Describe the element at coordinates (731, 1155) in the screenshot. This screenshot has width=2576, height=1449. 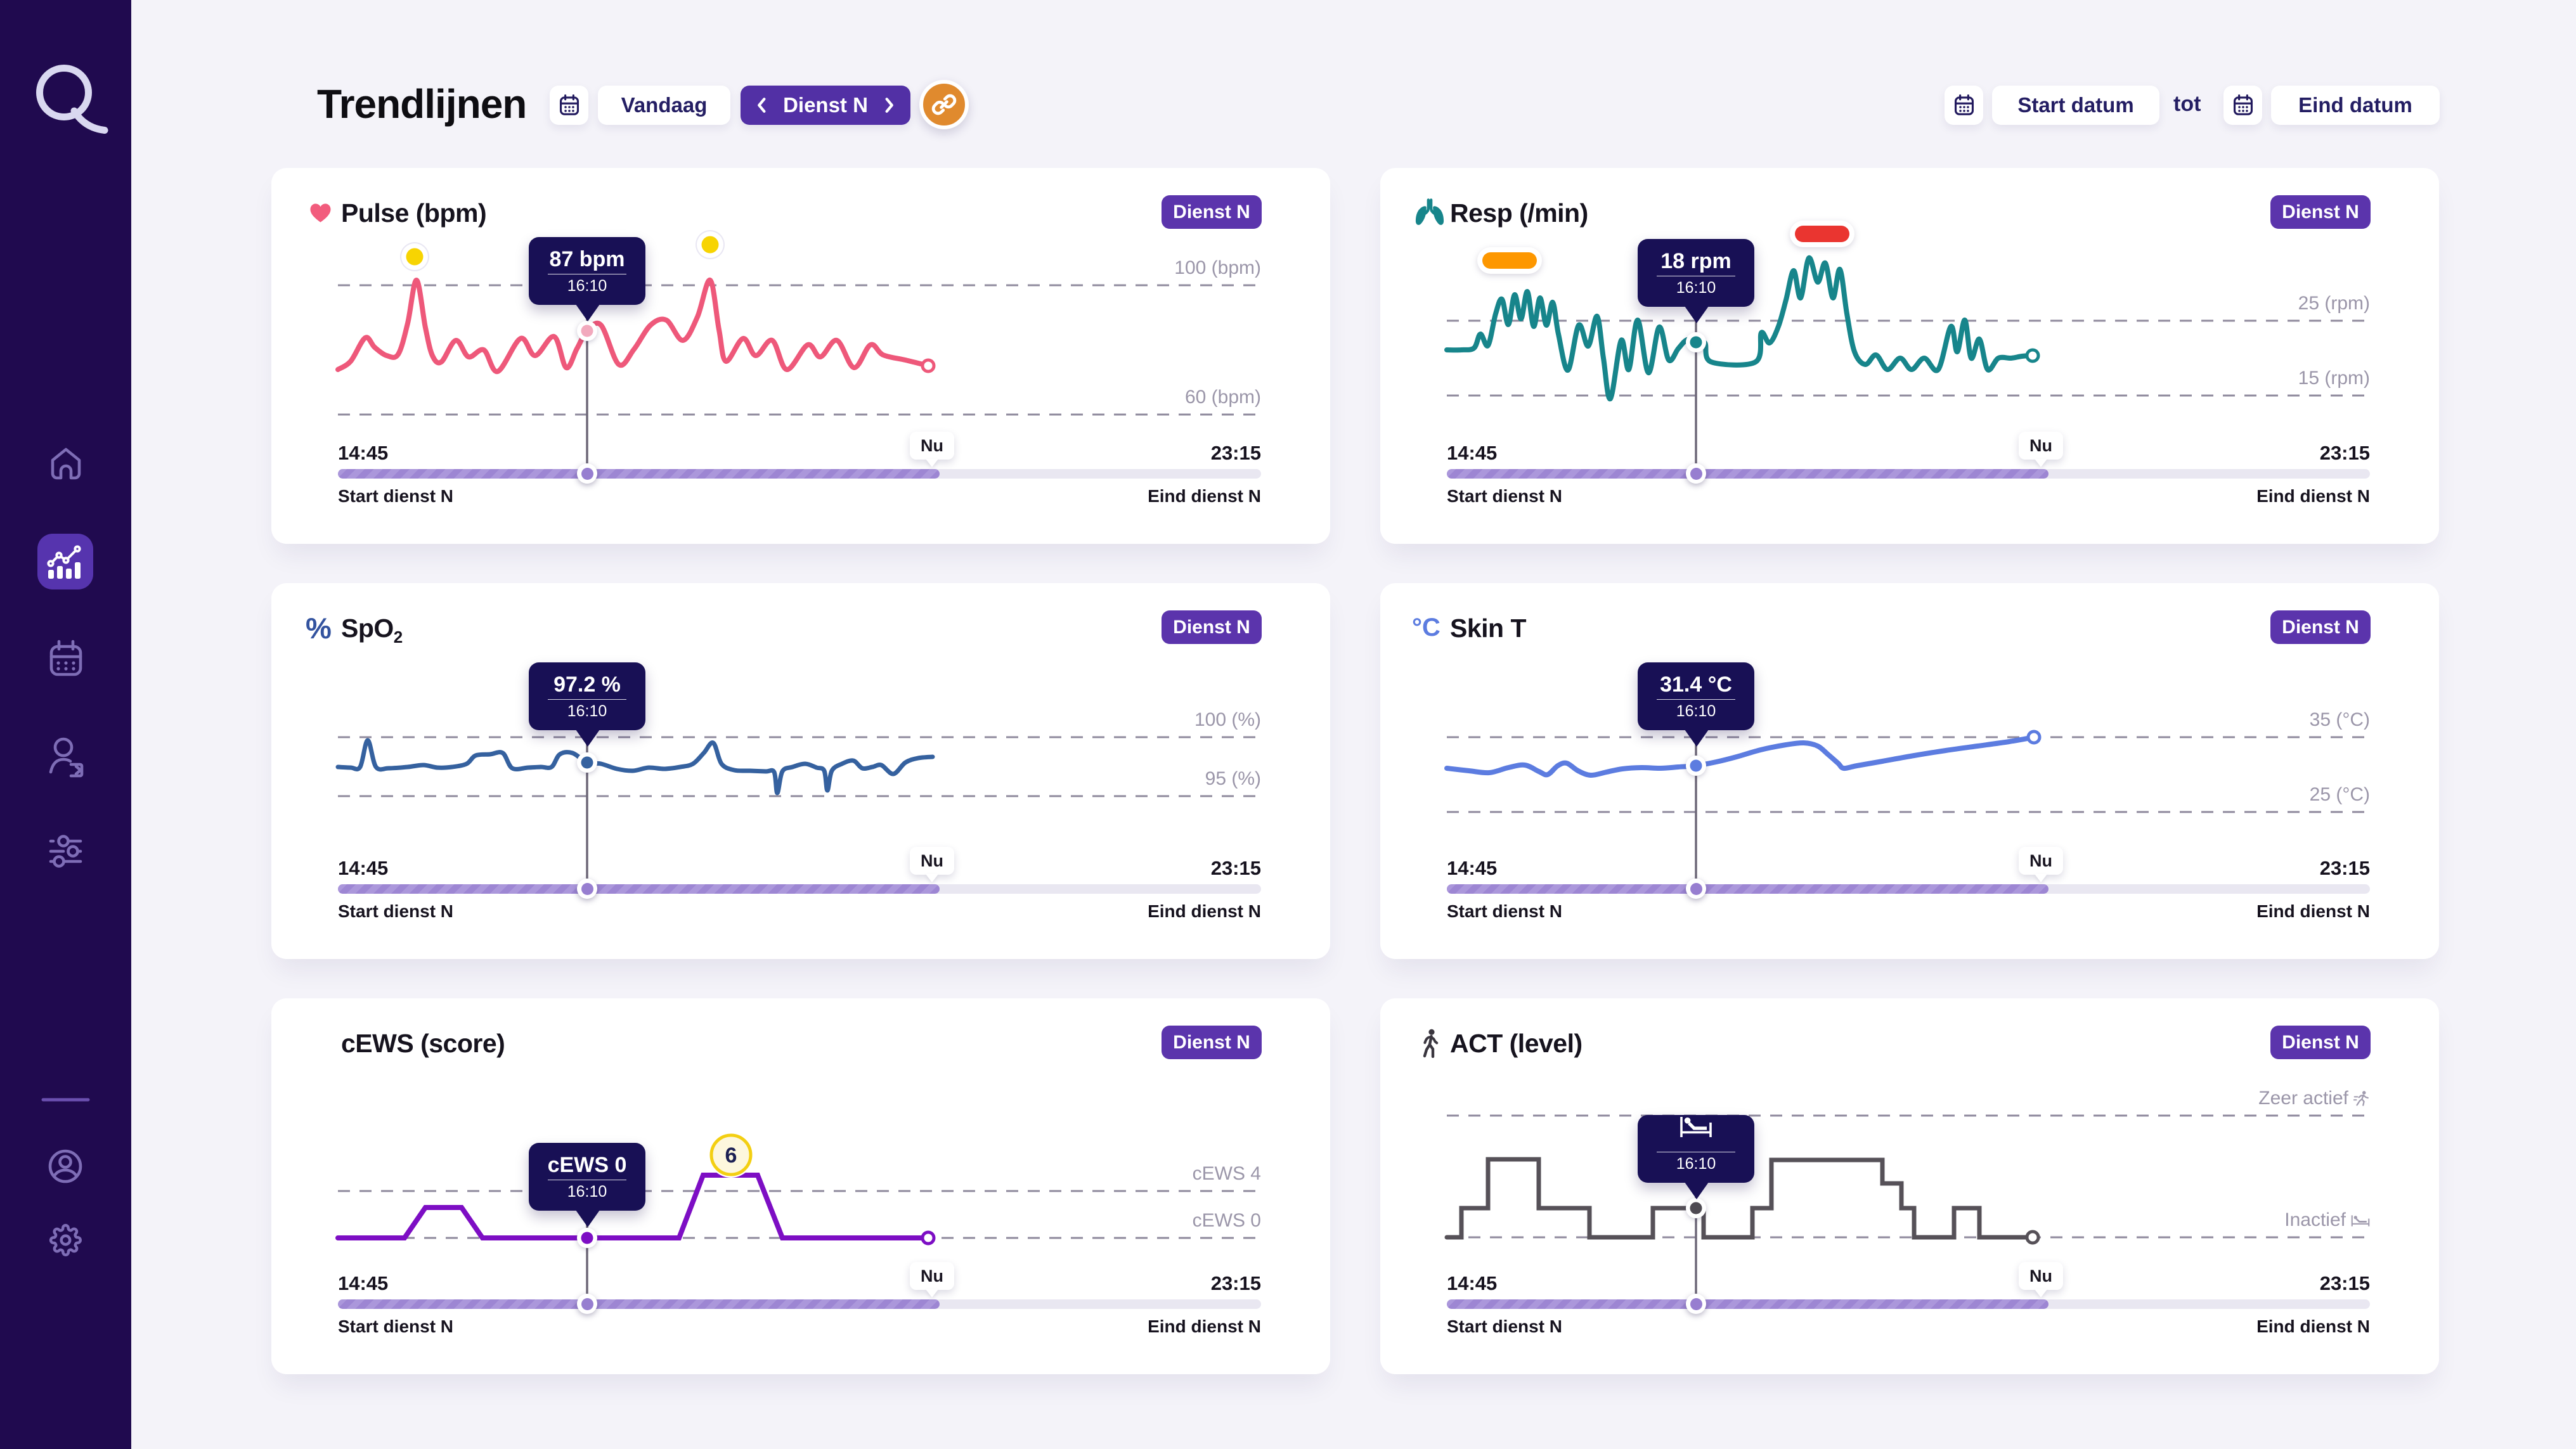
I see `svg-text: 6` at that location.